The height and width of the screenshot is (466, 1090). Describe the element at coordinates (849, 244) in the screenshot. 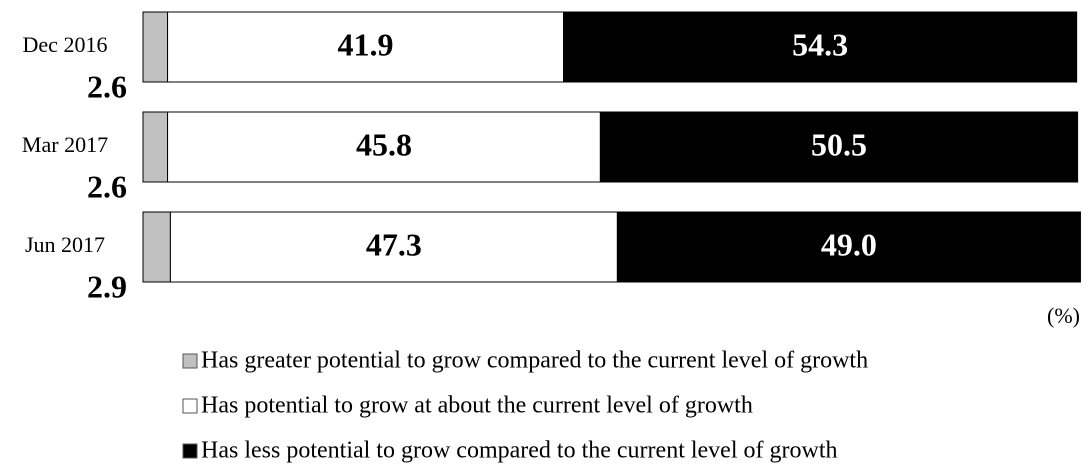

I see `value-label: 49.0` at that location.